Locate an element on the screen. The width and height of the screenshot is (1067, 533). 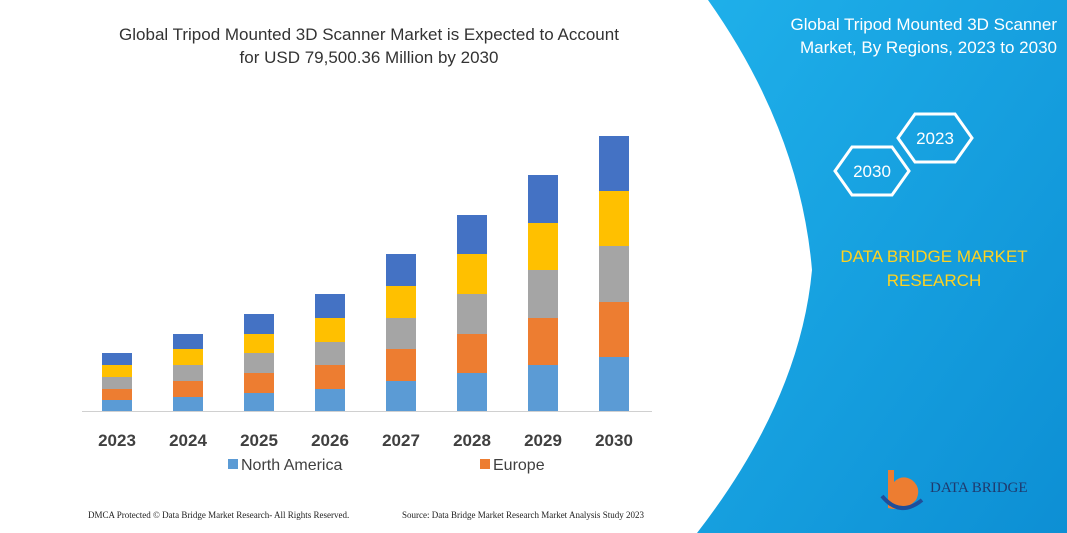
logo-text: DATA BRIDGE is located at coordinates (979, 488).